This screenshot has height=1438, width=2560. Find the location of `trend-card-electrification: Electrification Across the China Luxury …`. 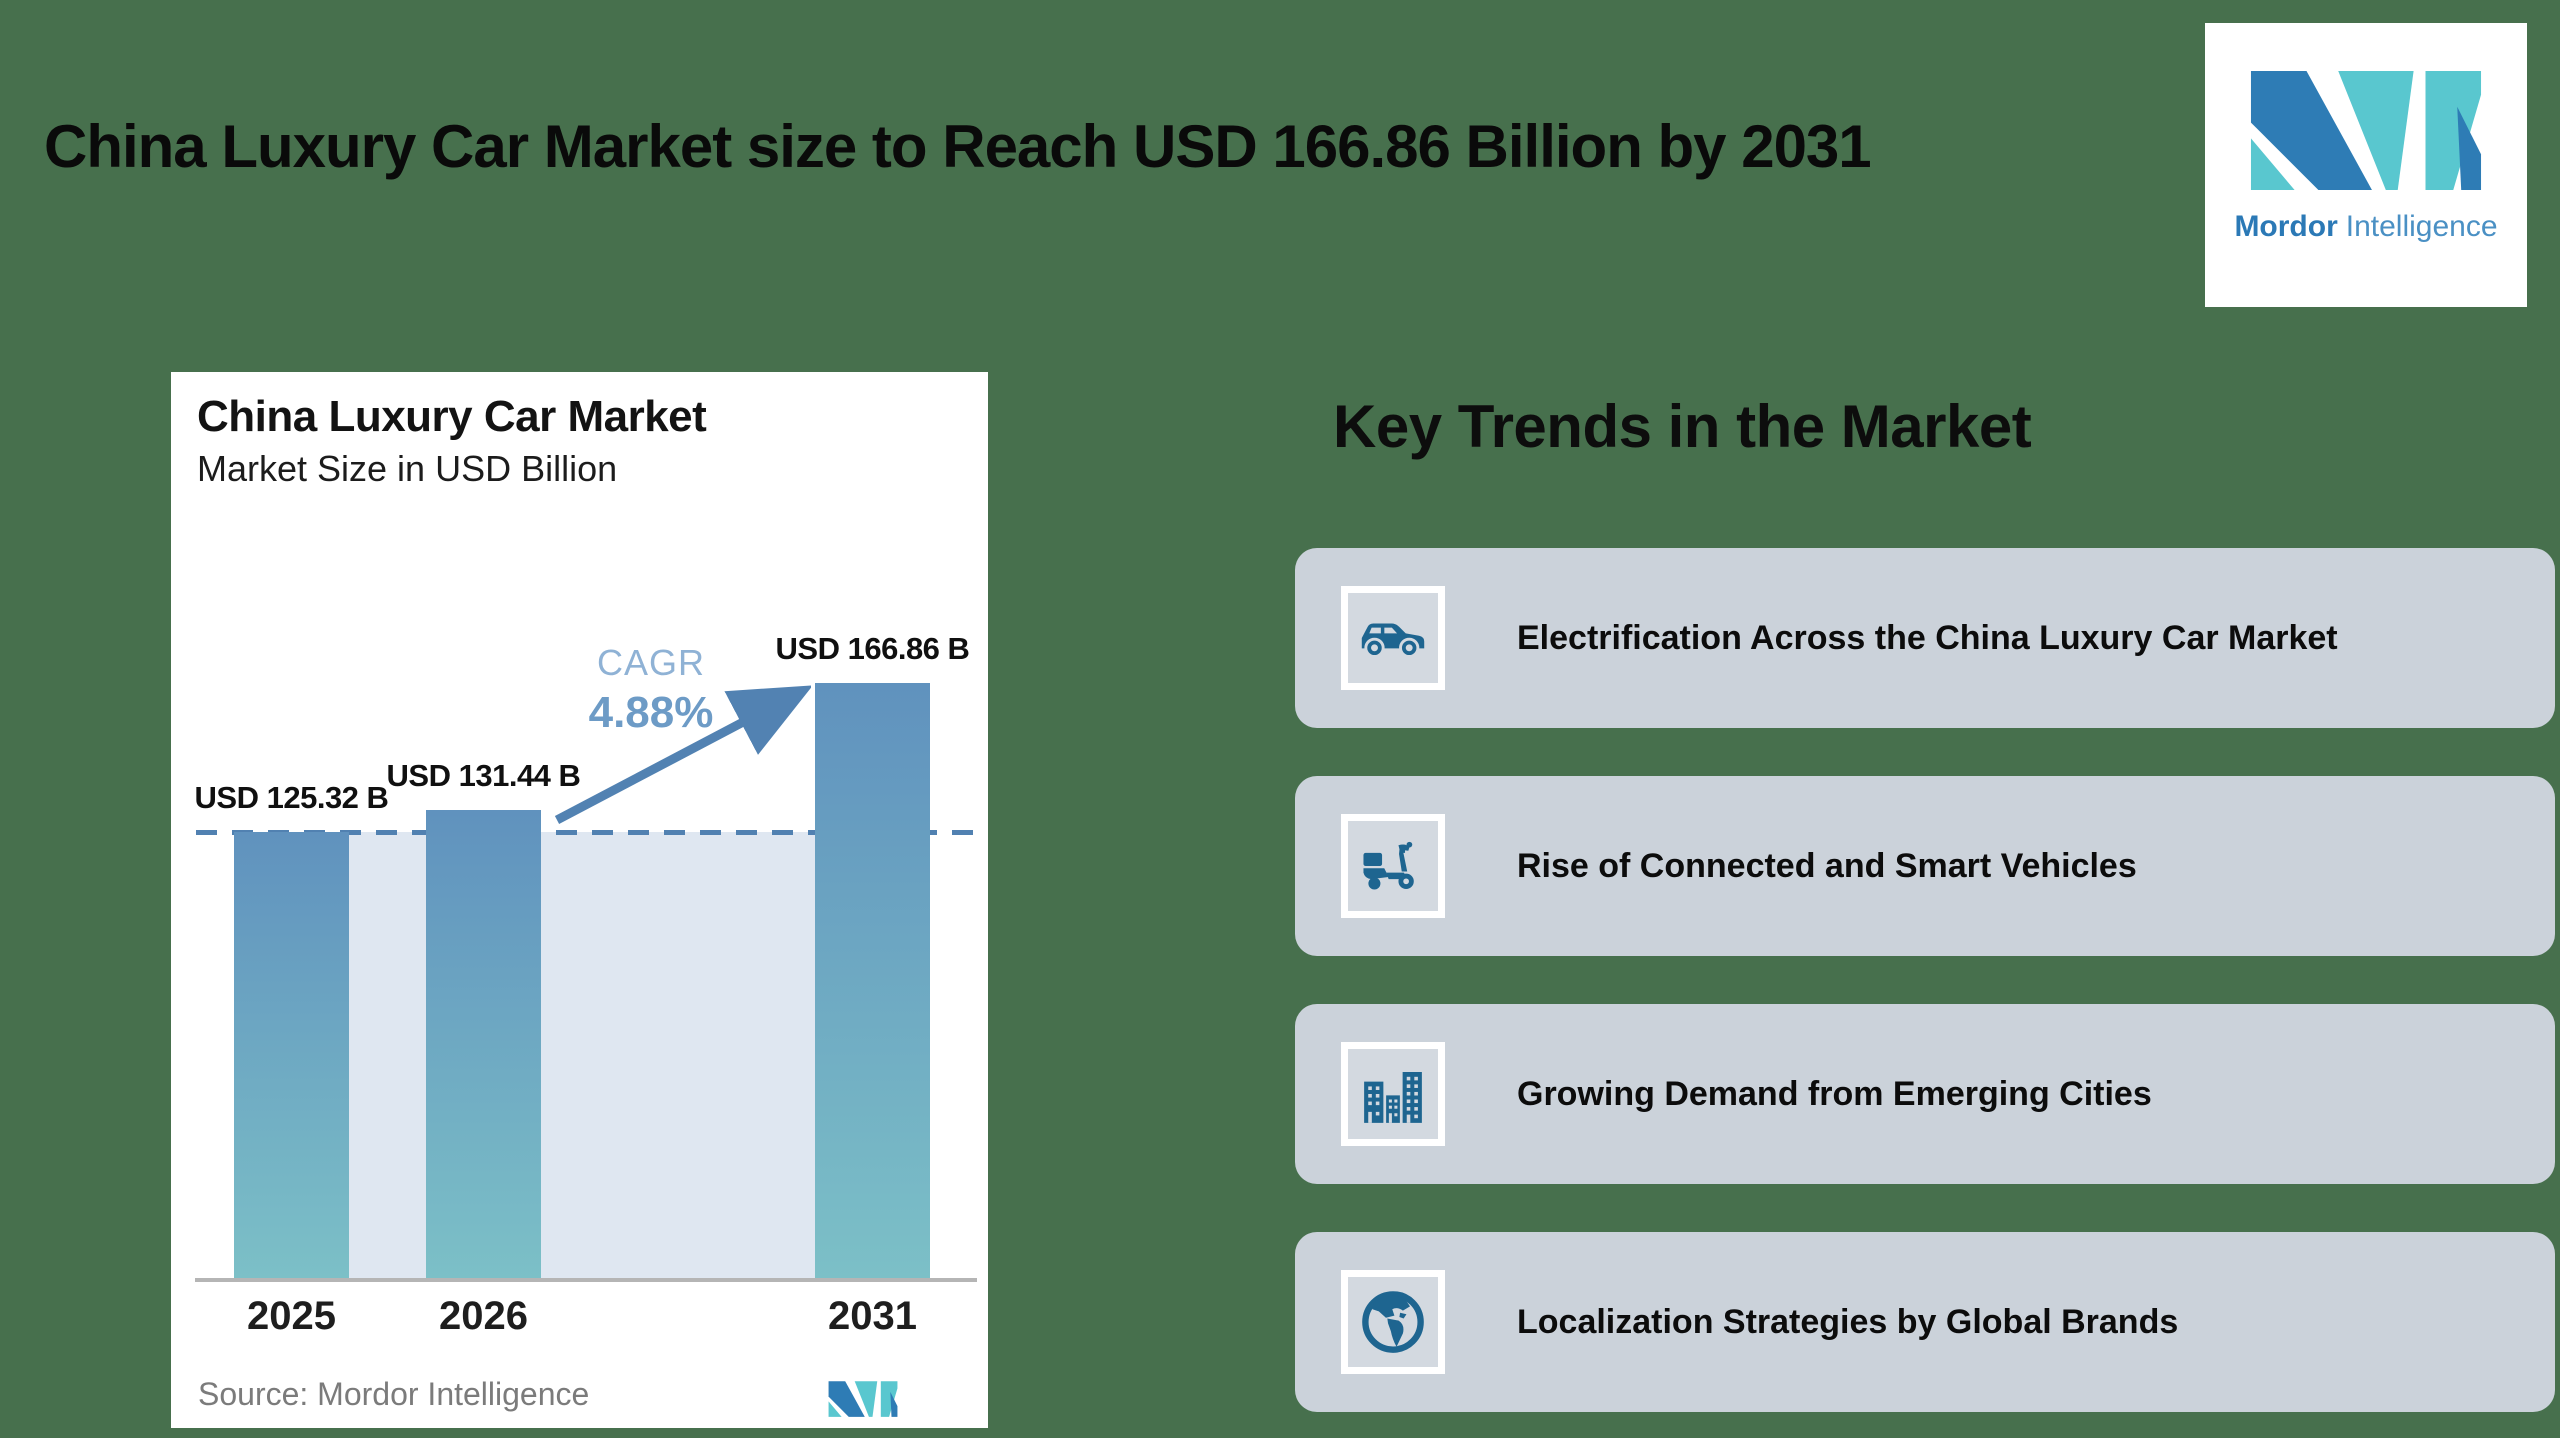

trend-card-electrification: Electrification Across the China Luxury … is located at coordinates (1925, 638).